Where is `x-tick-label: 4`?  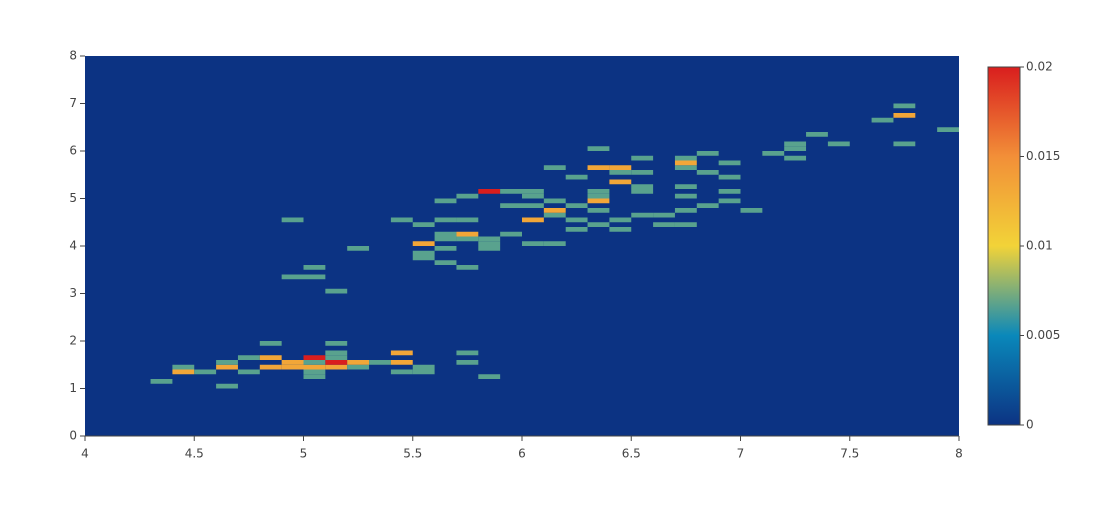 x-tick-label: 4 is located at coordinates (85, 454).